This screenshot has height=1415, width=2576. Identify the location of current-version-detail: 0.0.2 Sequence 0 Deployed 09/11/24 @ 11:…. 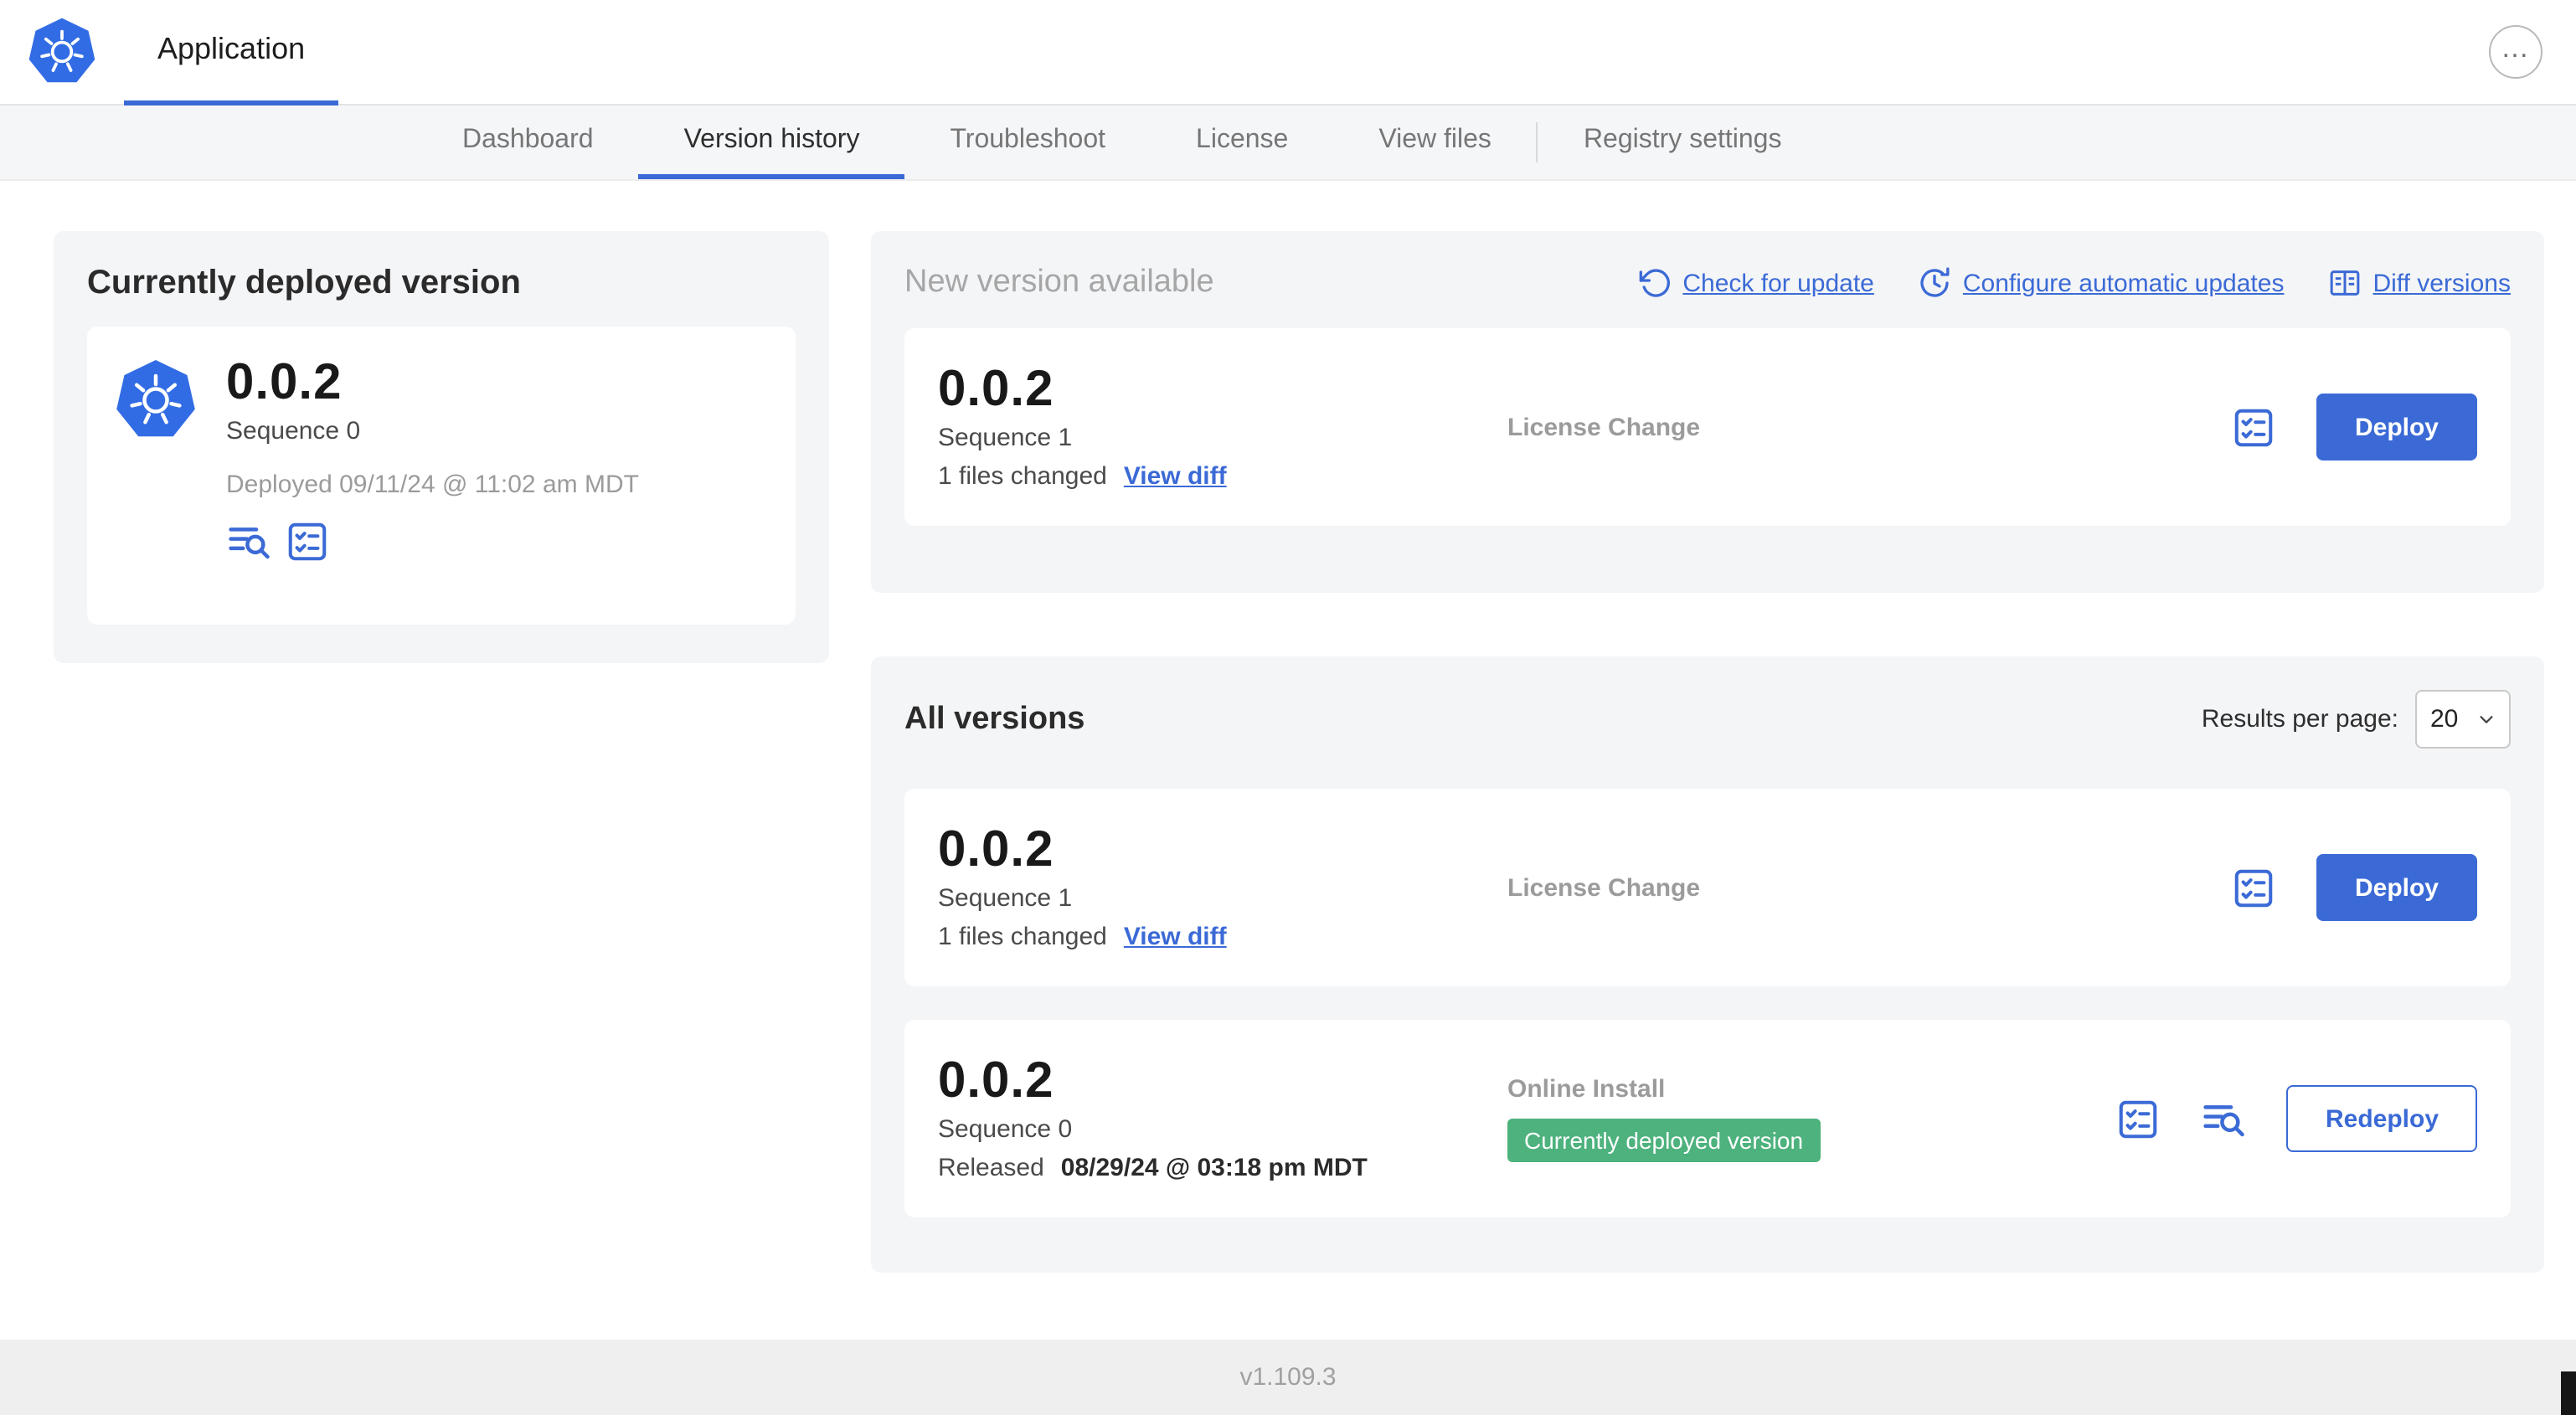
(442, 476).